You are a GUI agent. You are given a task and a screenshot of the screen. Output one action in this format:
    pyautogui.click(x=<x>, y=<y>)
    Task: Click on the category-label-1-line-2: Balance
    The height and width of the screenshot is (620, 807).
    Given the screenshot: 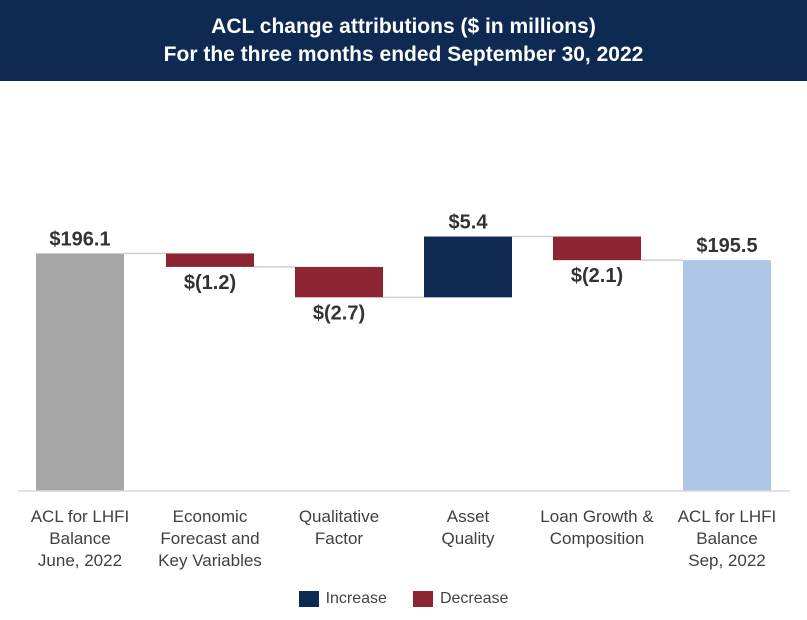 What is the action you would take?
    pyautogui.click(x=79, y=538)
    